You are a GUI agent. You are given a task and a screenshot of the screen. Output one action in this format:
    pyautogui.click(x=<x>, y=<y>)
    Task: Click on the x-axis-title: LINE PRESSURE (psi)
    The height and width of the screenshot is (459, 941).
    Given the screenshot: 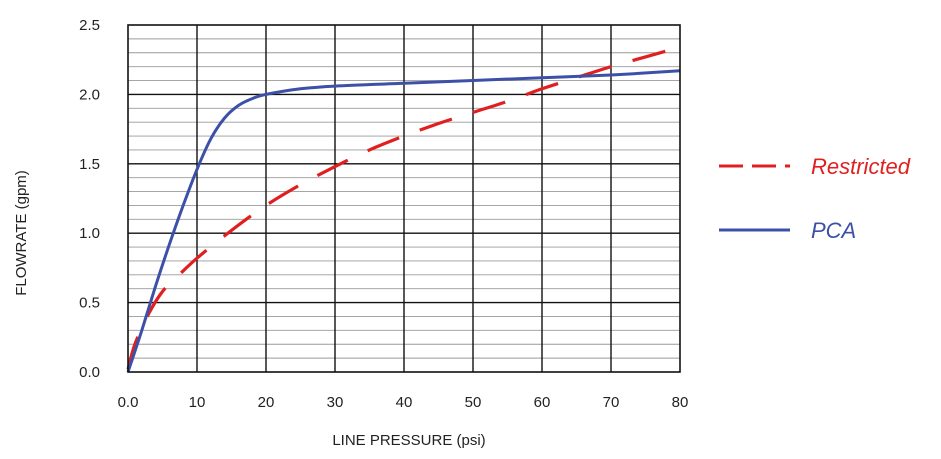 What is the action you would take?
    pyautogui.click(x=408, y=440)
    